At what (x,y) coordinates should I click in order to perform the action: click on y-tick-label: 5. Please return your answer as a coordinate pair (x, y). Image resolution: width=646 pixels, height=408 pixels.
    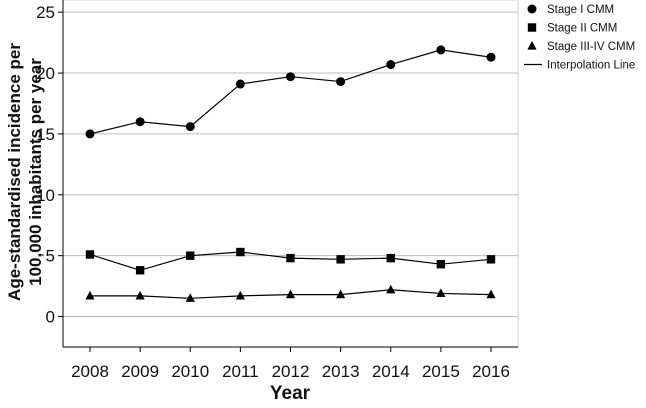
    Looking at the image, I should click on (50, 256).